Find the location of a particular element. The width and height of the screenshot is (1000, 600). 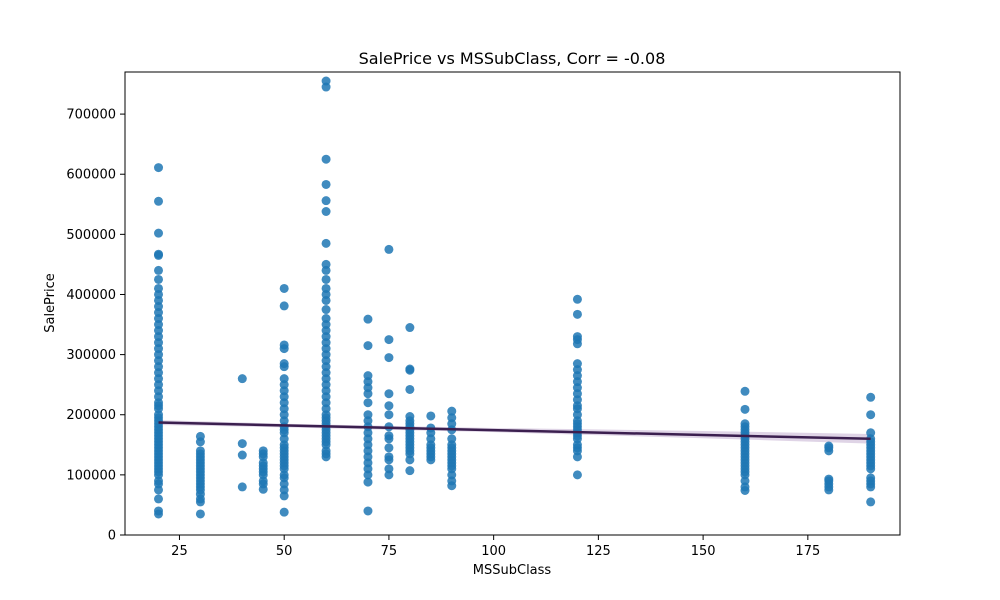

x-tick-label: 50 is located at coordinates (284, 551).